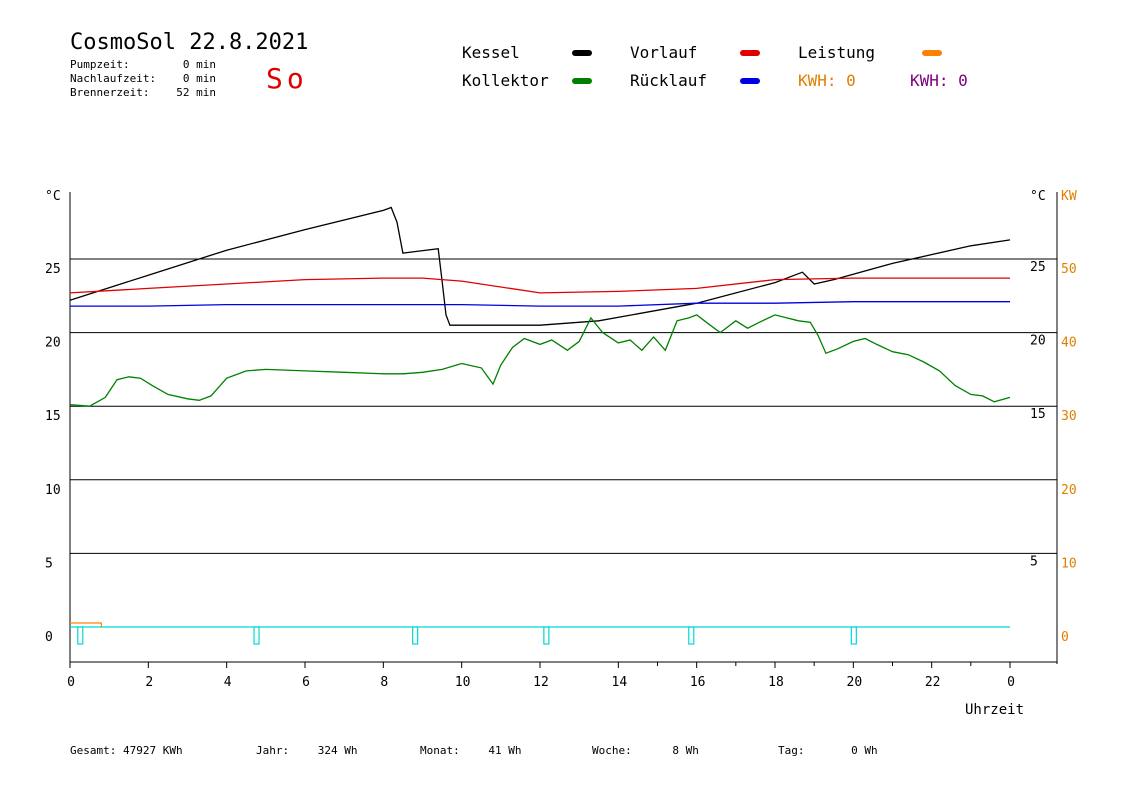  I want to click on y-tick-label-kw: 40, so click(1069, 343).